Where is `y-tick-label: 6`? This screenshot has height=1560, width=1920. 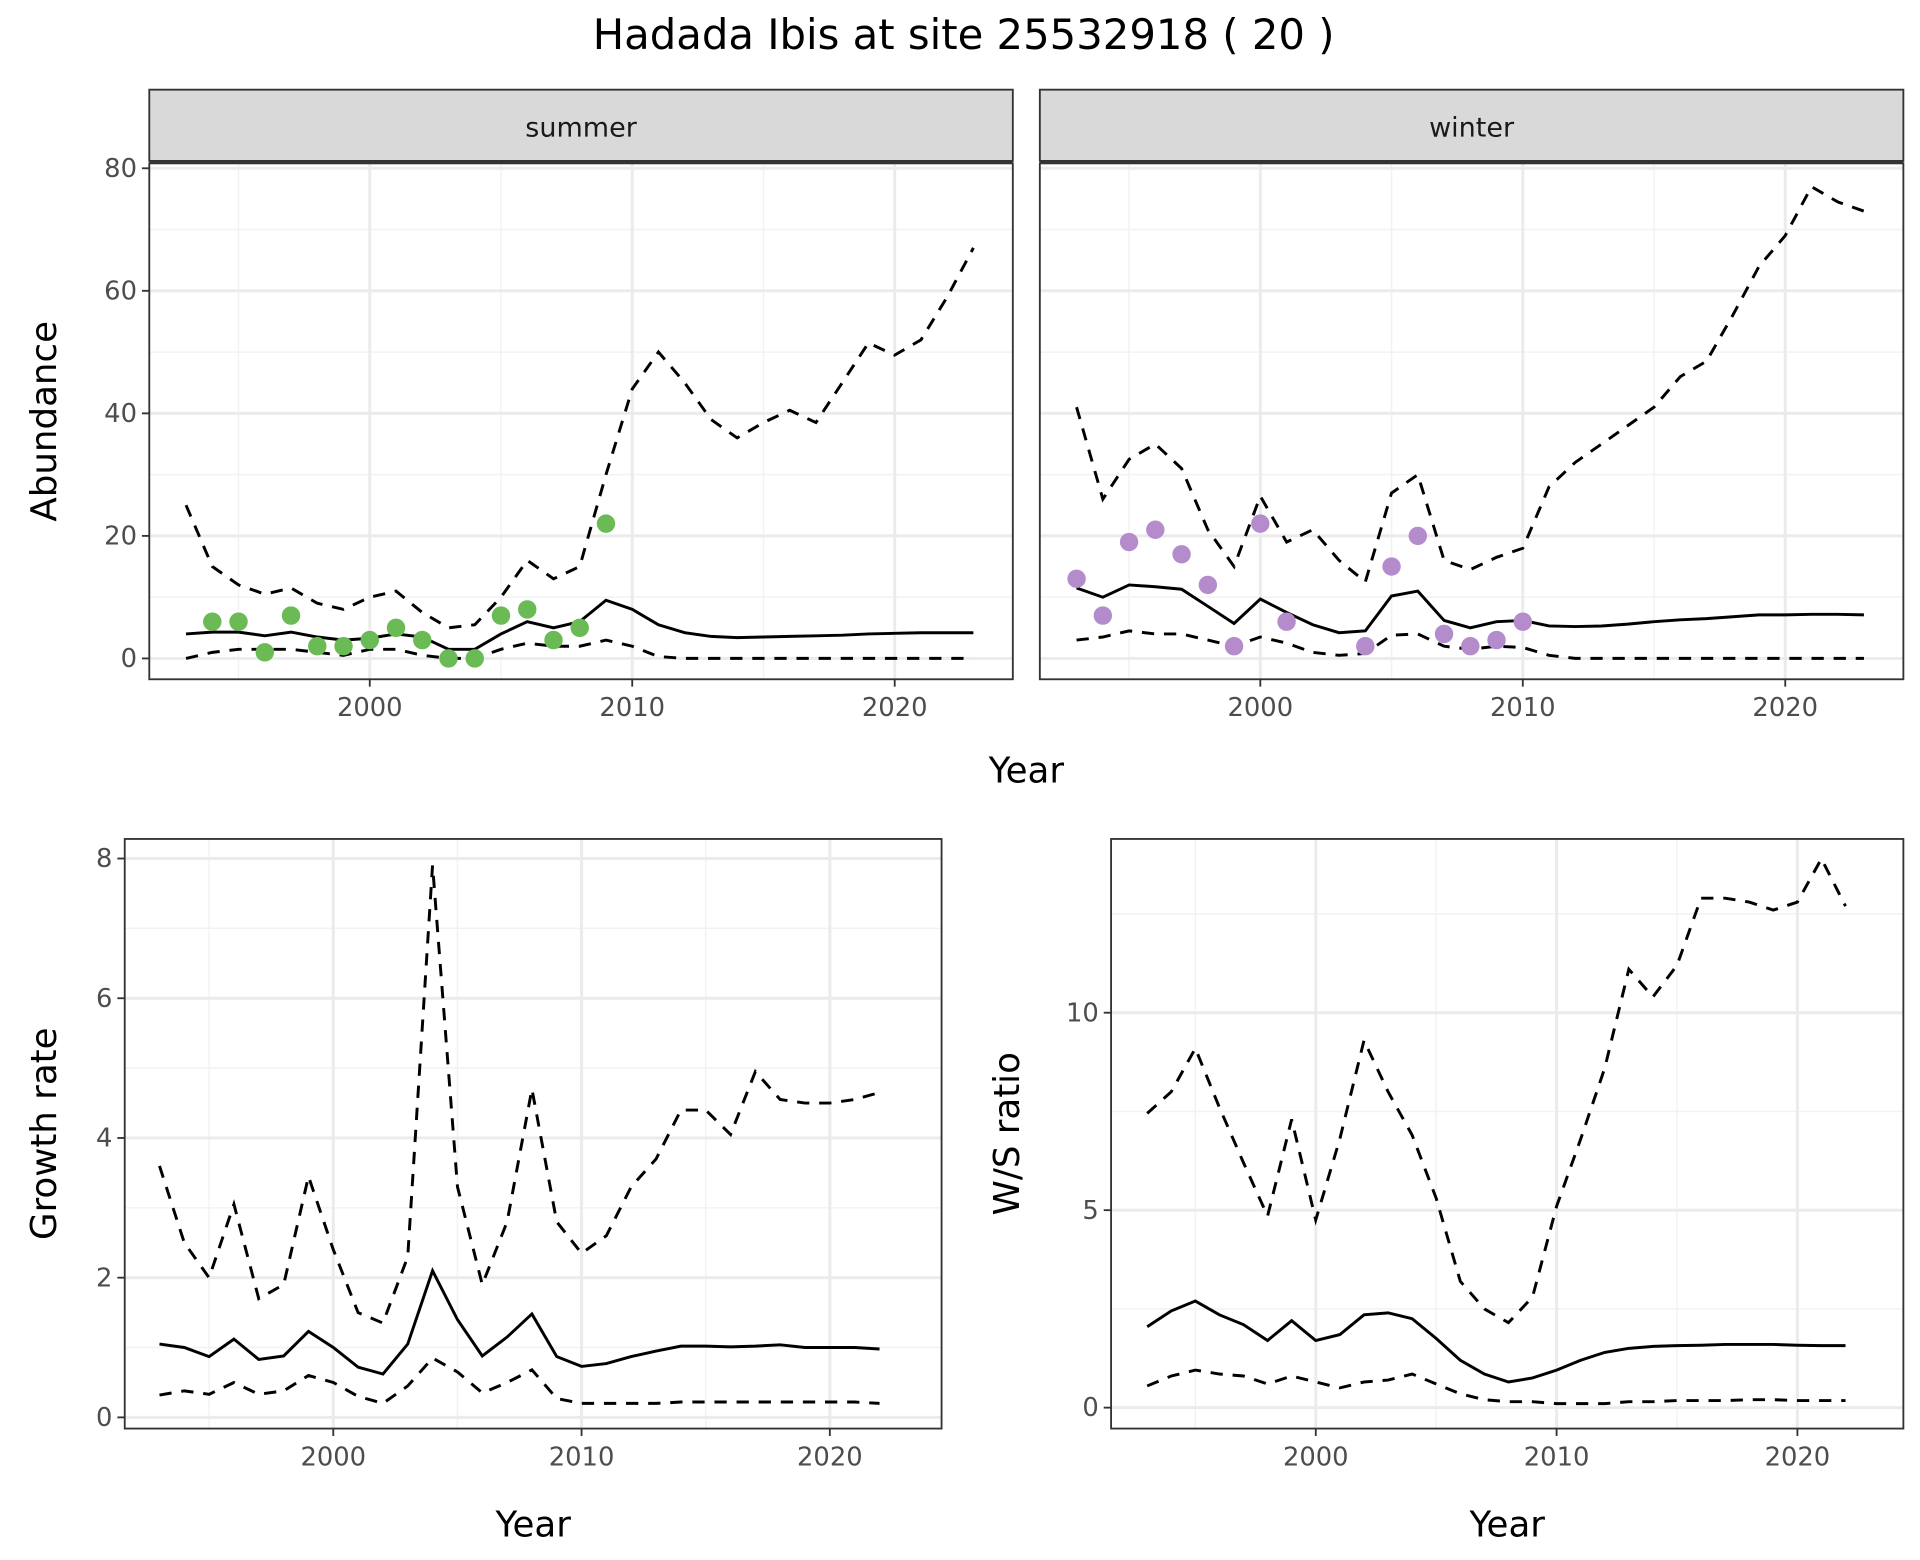 y-tick-label: 6 is located at coordinates (104, 999).